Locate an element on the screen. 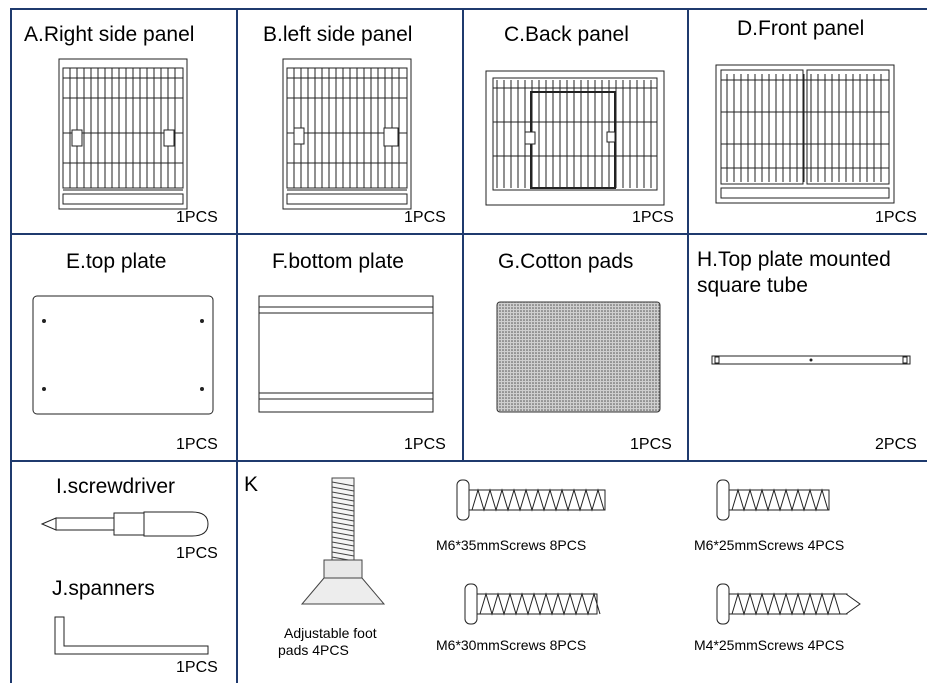 The width and height of the screenshot is (927, 683). m6-35-screw-caption: M6*35mmScrews 8PCS is located at coordinates (511, 545).